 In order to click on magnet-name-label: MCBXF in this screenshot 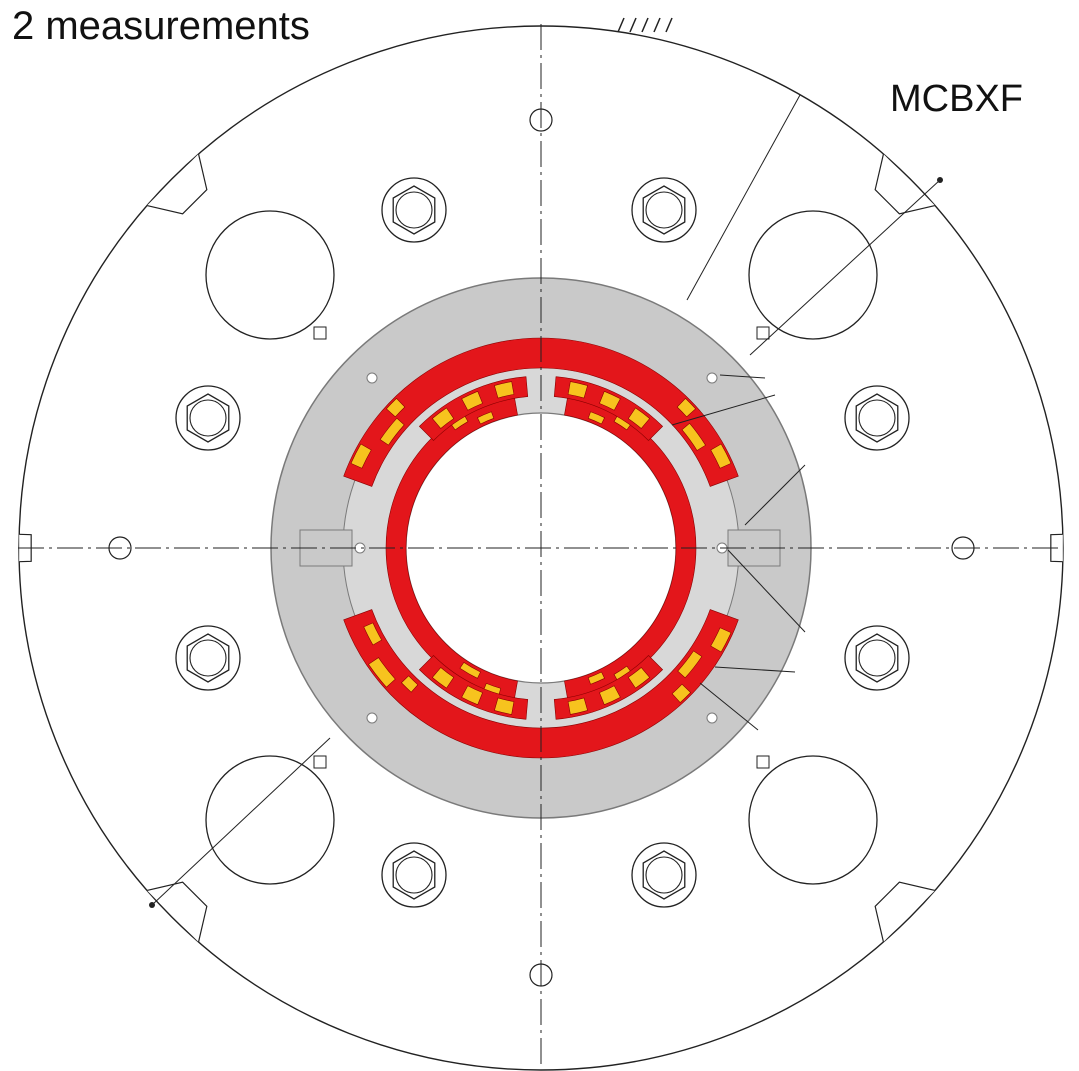, I will do `click(956, 99)`.